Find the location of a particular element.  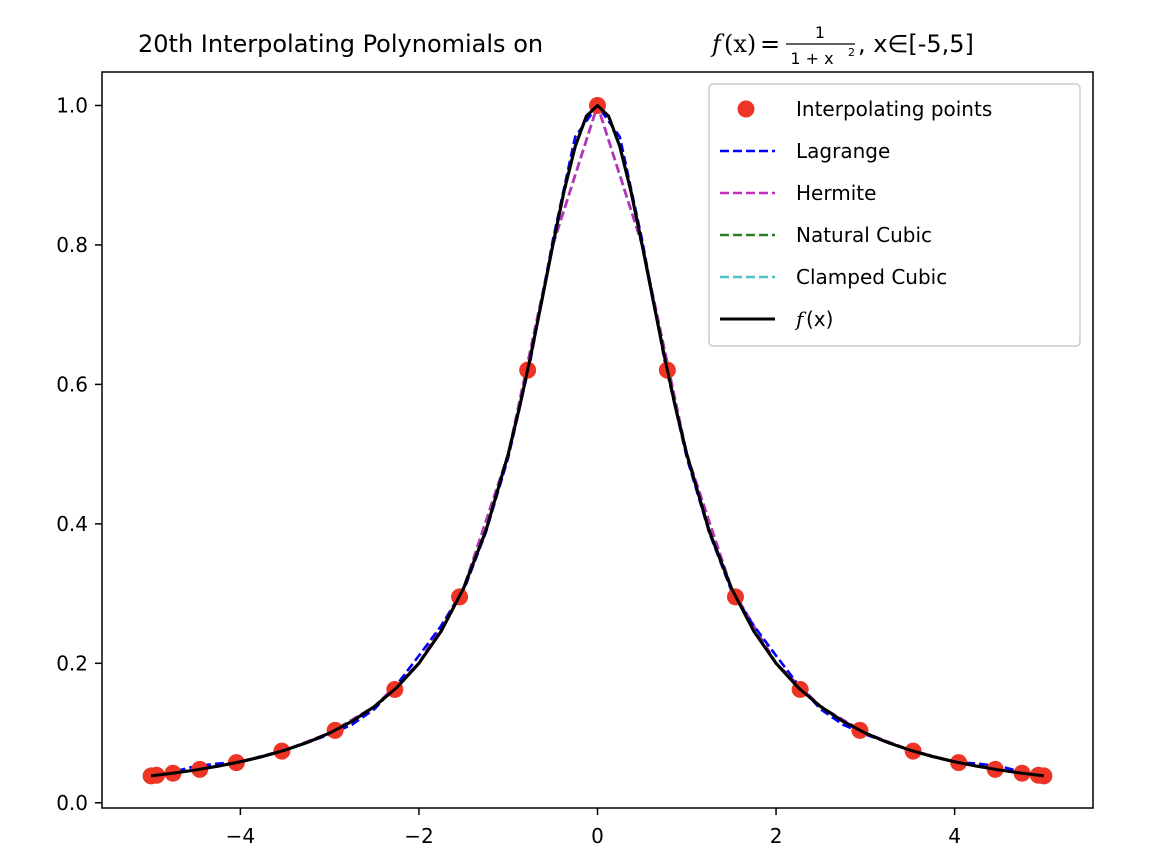

y-tick-label: 0.8 is located at coordinates (72, 245).